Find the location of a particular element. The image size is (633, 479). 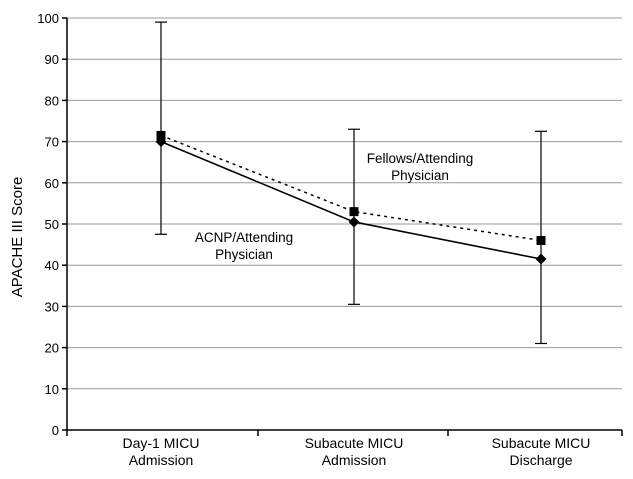

annotation-acnp-attending: ACNP/Attending is located at coordinates (244, 237).